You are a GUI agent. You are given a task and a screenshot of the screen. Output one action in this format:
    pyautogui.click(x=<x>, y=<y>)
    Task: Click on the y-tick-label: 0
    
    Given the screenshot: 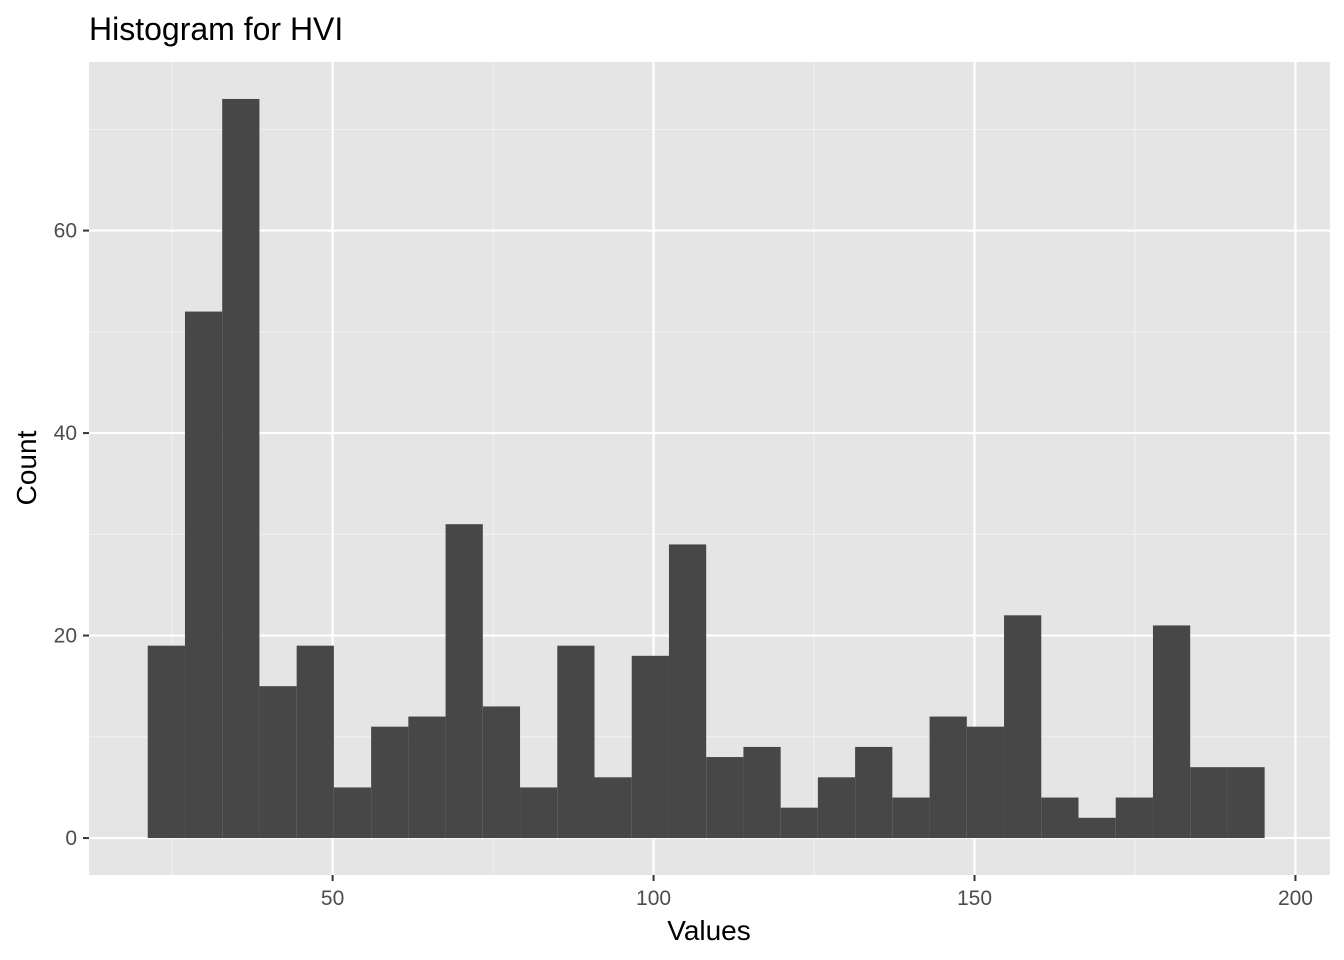 What is the action you would take?
    pyautogui.click(x=71, y=838)
    